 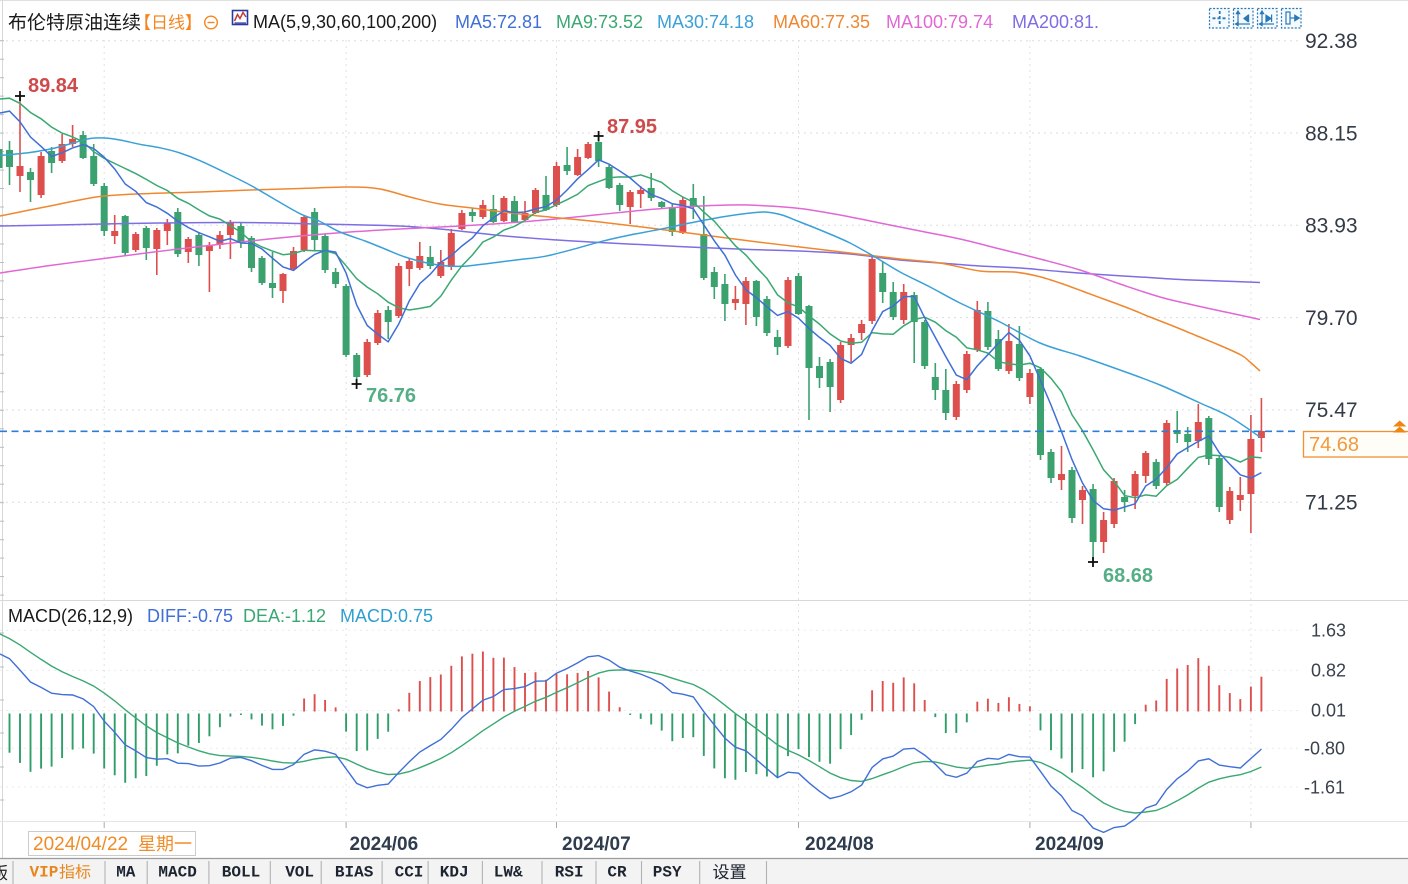 What do you see at coordinates (1324, 787) in the screenshot?
I see `svg-text: -1.61` at bounding box center [1324, 787].